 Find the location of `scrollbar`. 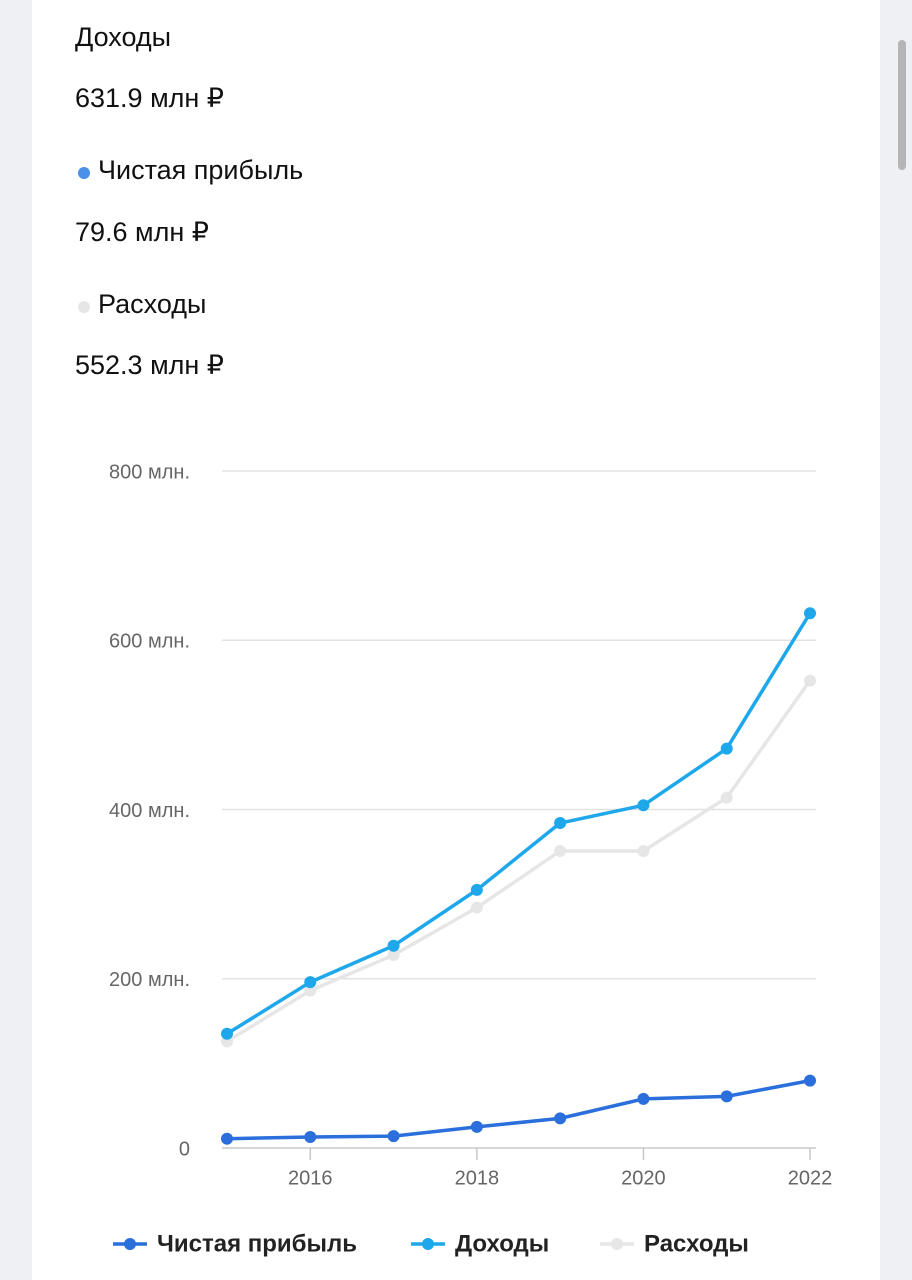

scrollbar is located at coordinates (902, 105).